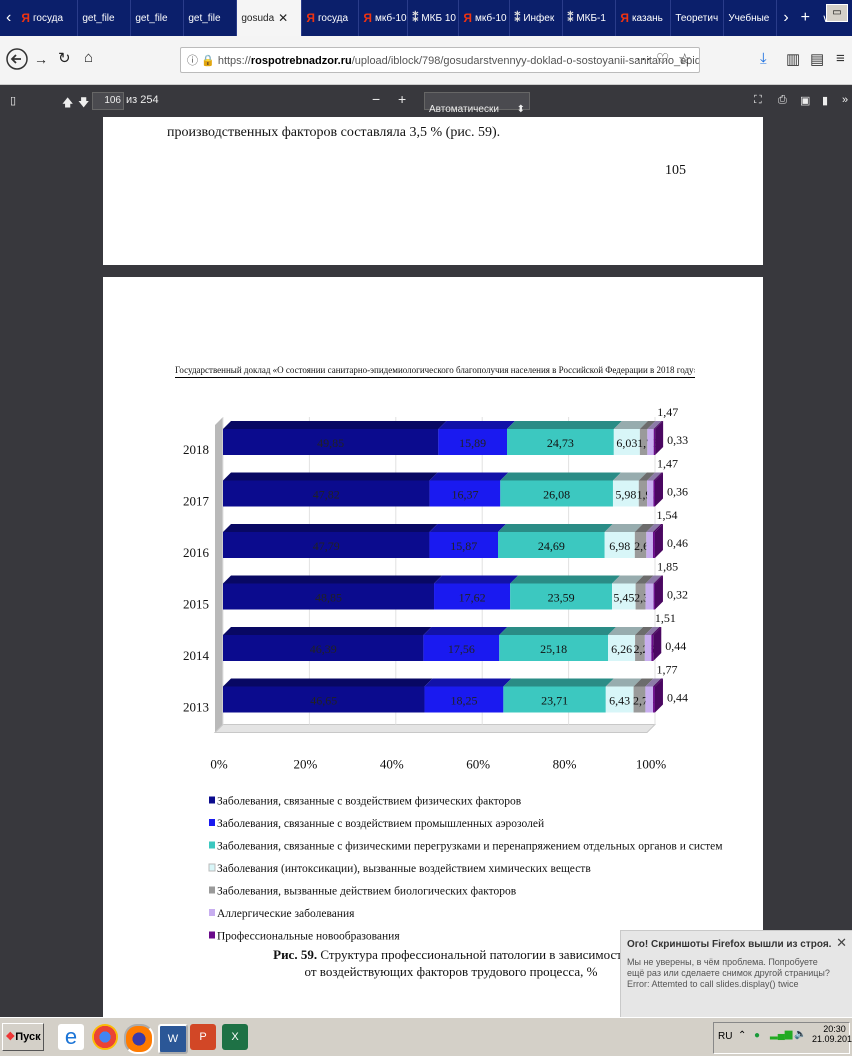 This screenshot has width=852, height=1056. What do you see at coordinates (667, 412) in the screenshot?
I see `data-label: 1,47` at bounding box center [667, 412].